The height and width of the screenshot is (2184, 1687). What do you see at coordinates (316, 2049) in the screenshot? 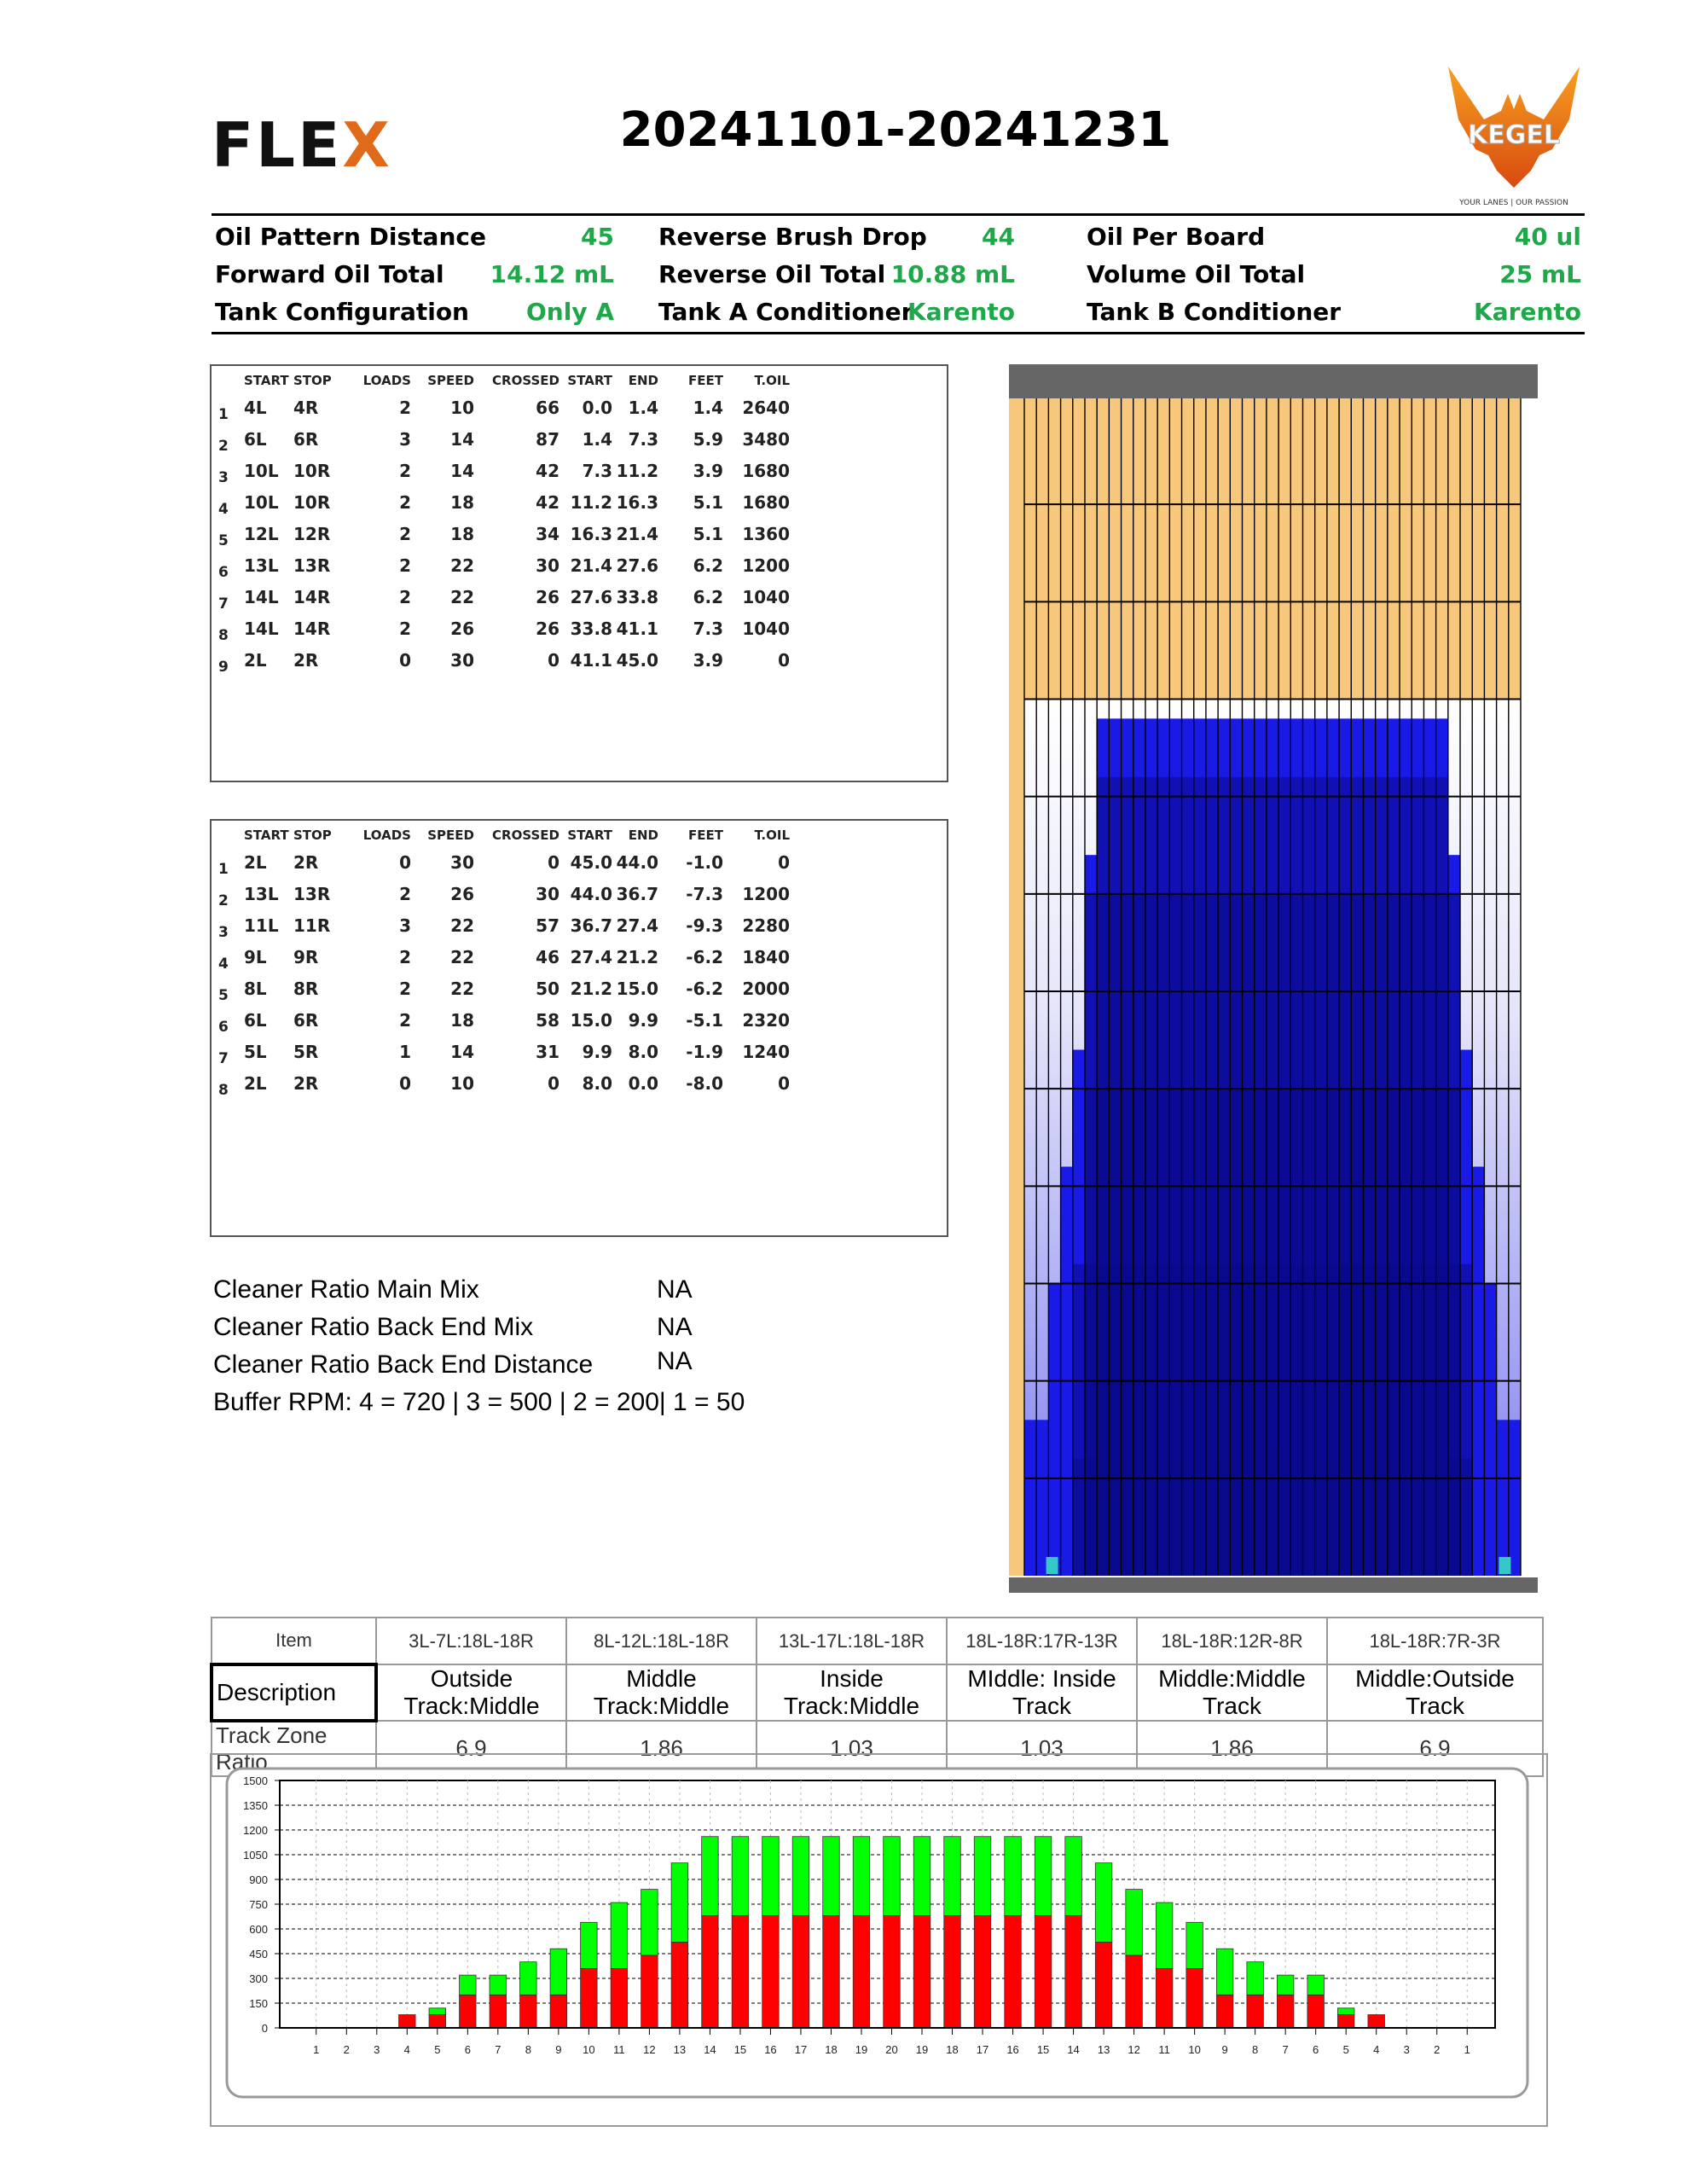
I see `x-tick-label: 1` at bounding box center [316, 2049].